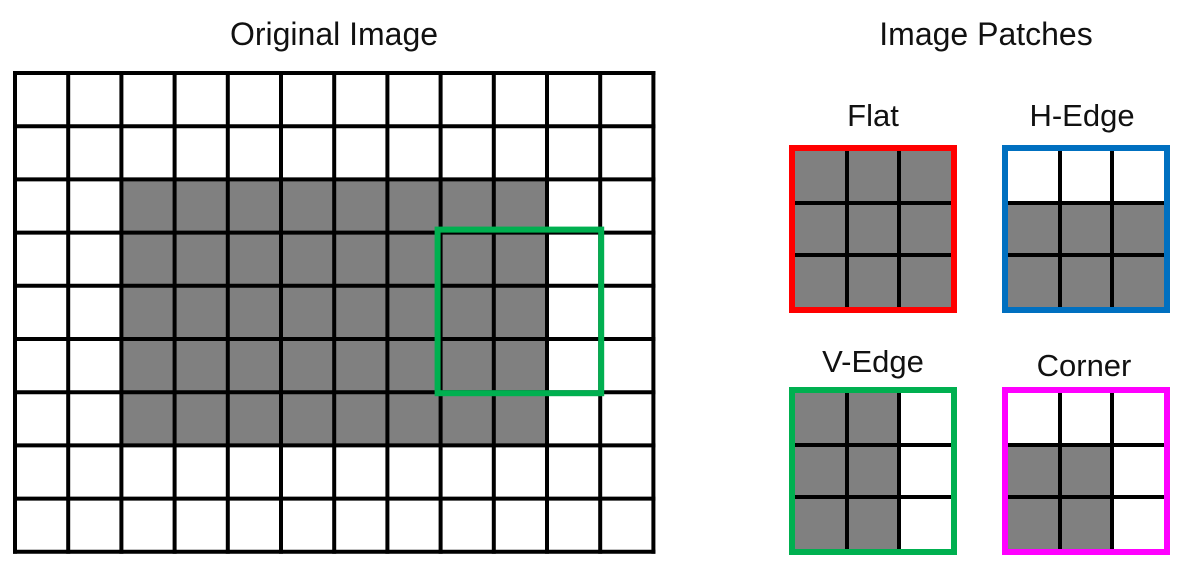 The width and height of the screenshot is (1188, 570). Describe the element at coordinates (519, 311) in the screenshot. I see `highlight-box` at that location.